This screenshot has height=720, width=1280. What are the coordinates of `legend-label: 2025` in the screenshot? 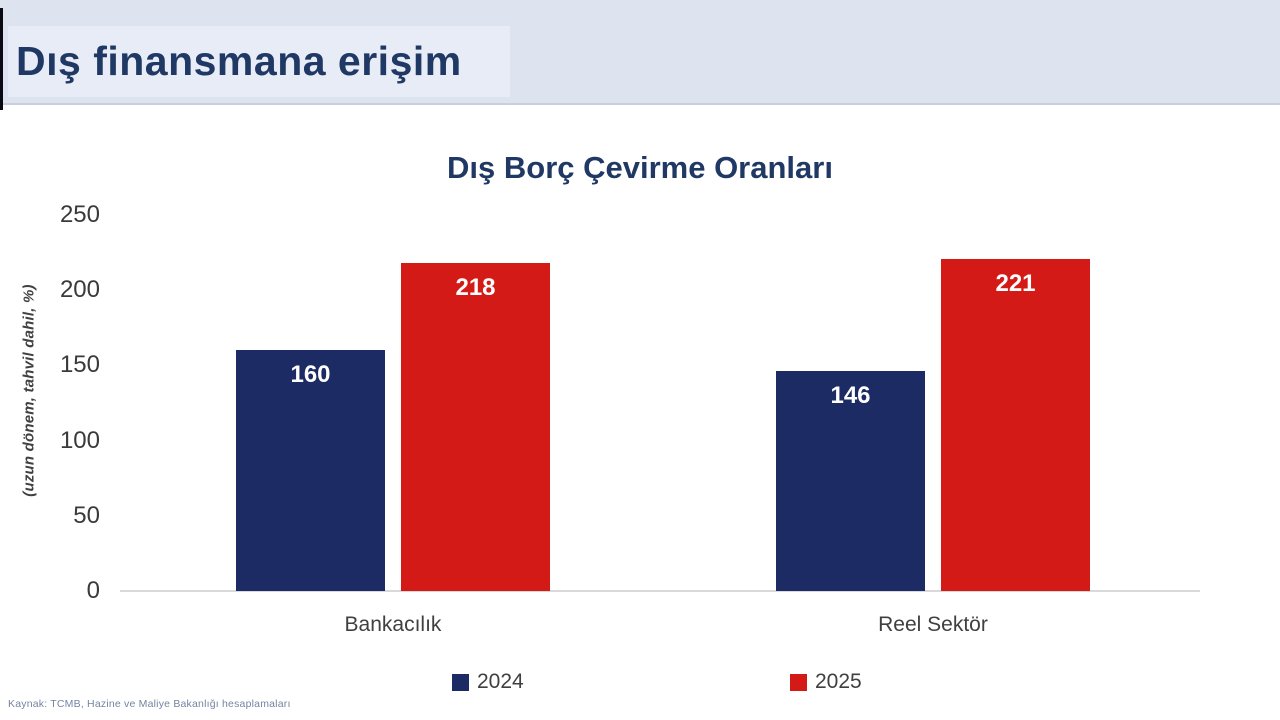 It's located at (838, 681).